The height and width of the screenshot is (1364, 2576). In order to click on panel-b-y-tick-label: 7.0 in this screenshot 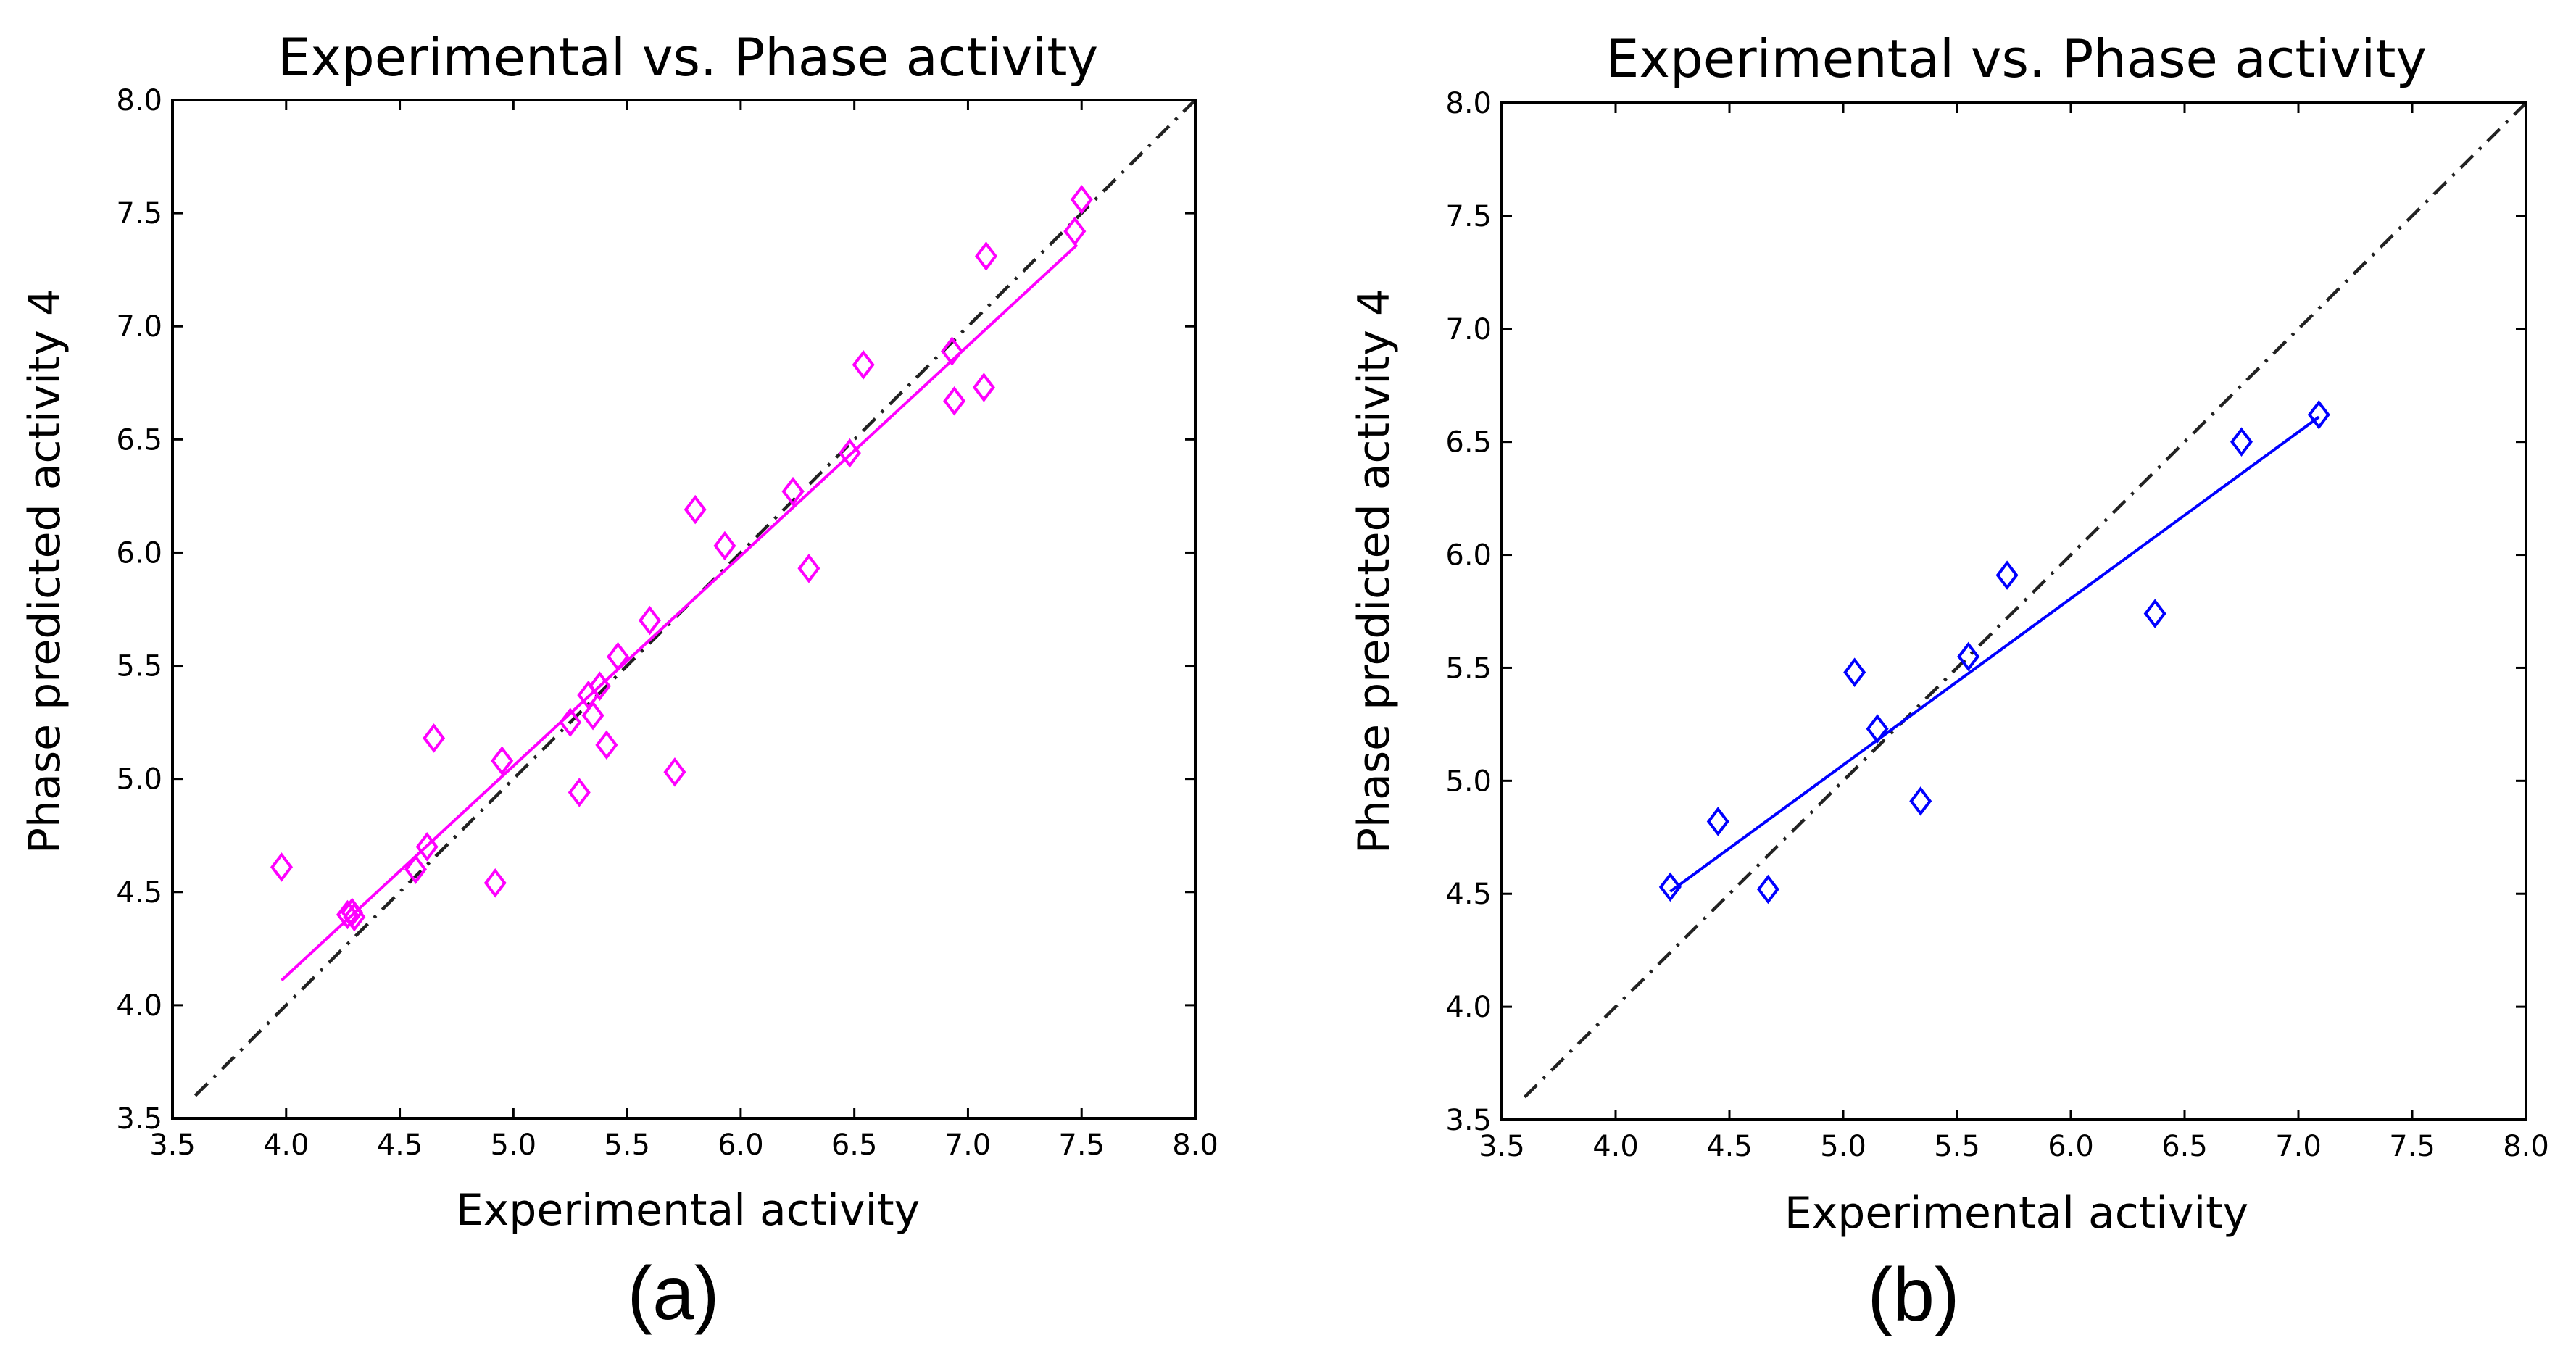, I will do `click(1468, 329)`.